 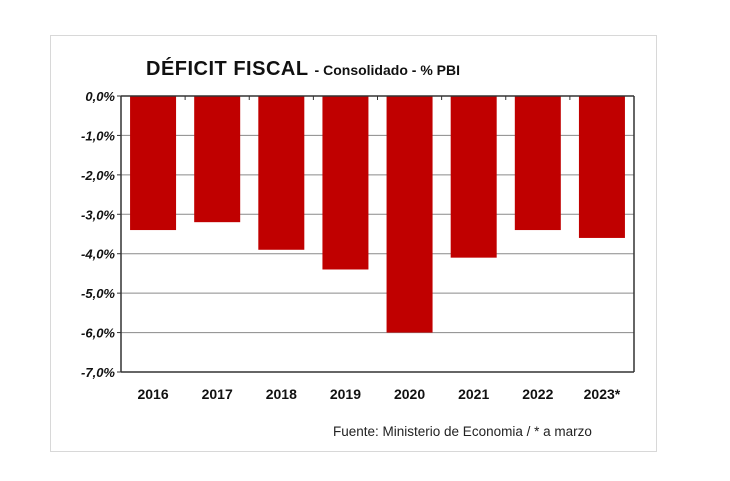 I want to click on x-tick-label: 2021, so click(x=473, y=394).